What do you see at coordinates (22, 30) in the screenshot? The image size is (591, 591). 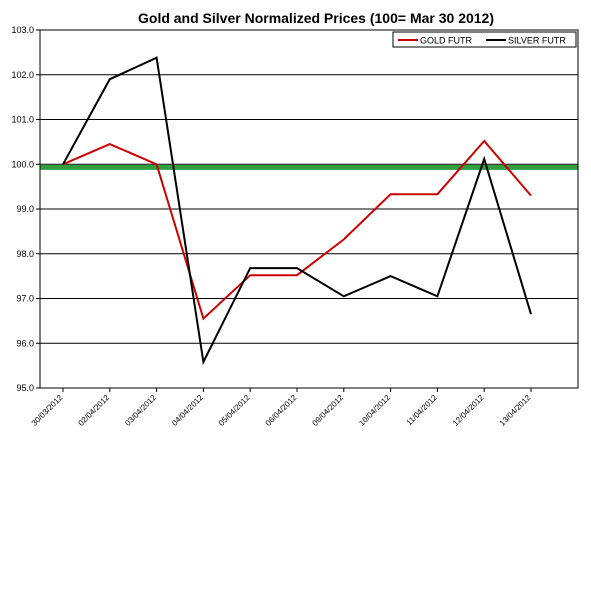 I see `y-tick-label: 103.0` at bounding box center [22, 30].